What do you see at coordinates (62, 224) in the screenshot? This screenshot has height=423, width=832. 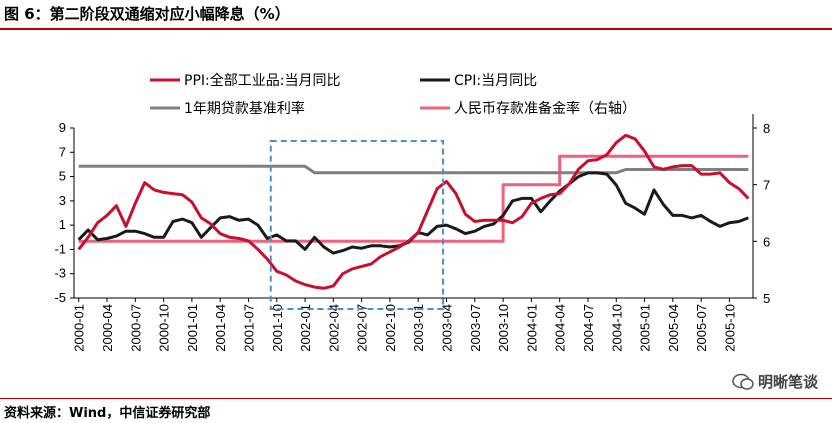 I see `y-tick-label: 1` at bounding box center [62, 224].